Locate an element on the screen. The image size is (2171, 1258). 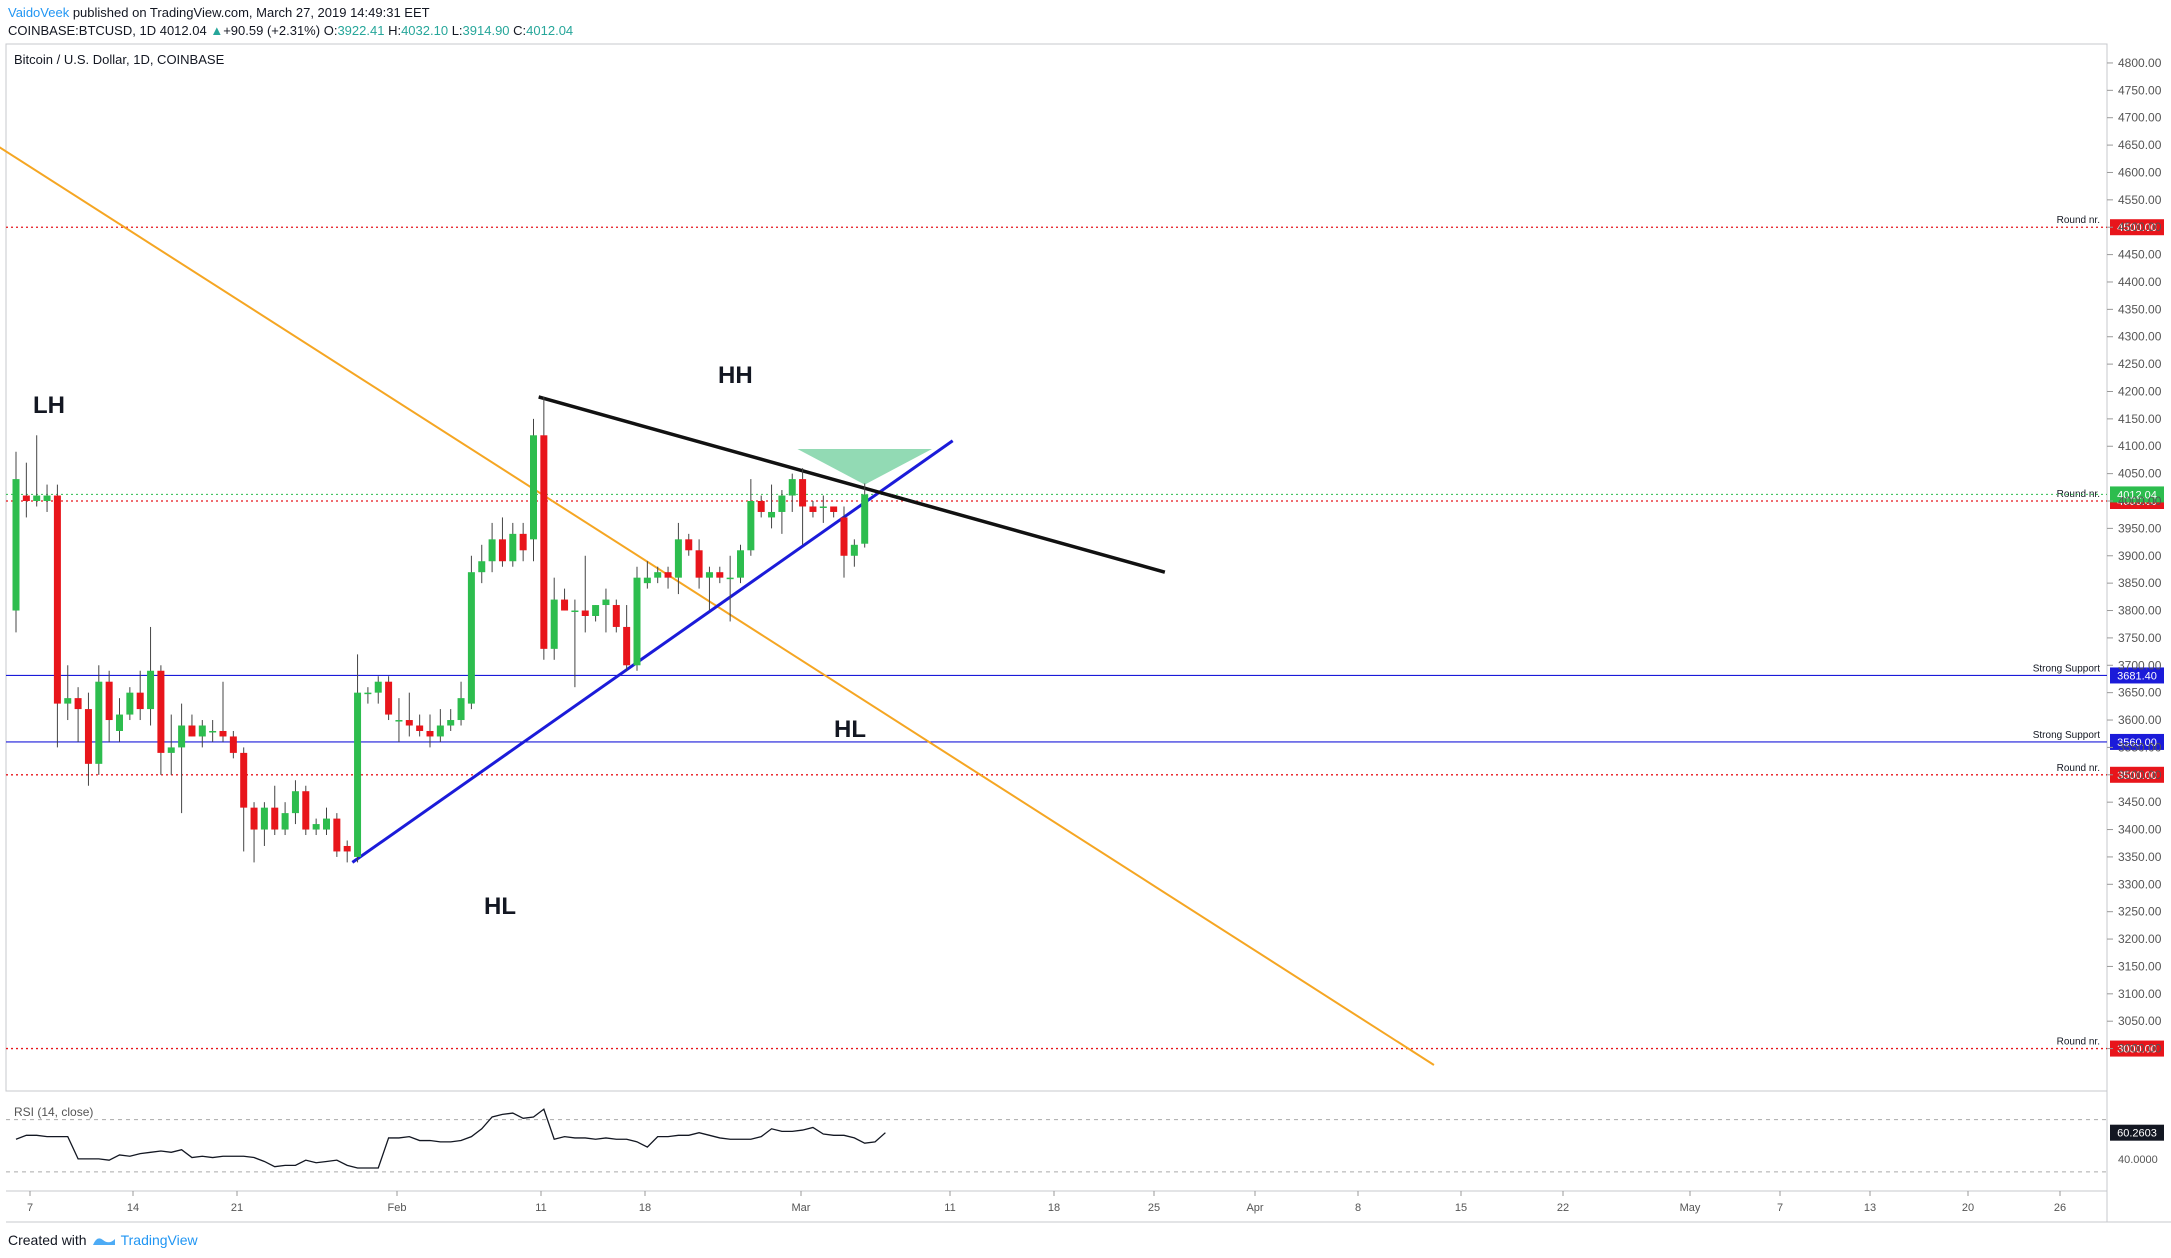
tradingview-link: TradingView is located at coordinates (159, 1240).